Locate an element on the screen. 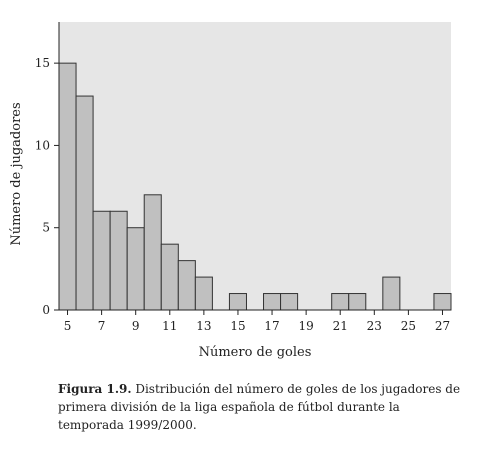 Image resolution: width=482 pixels, height=451 pixels. y-axis-label: Número de jugadores is located at coordinates (16, 173).